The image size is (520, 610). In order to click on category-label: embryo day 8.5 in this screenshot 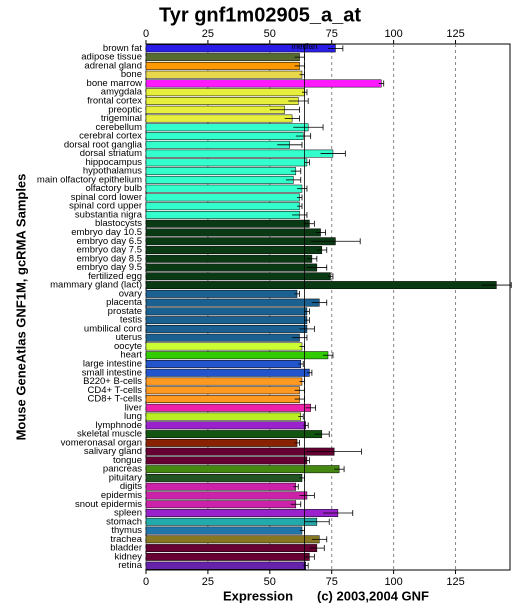, I will do `click(109, 258)`.